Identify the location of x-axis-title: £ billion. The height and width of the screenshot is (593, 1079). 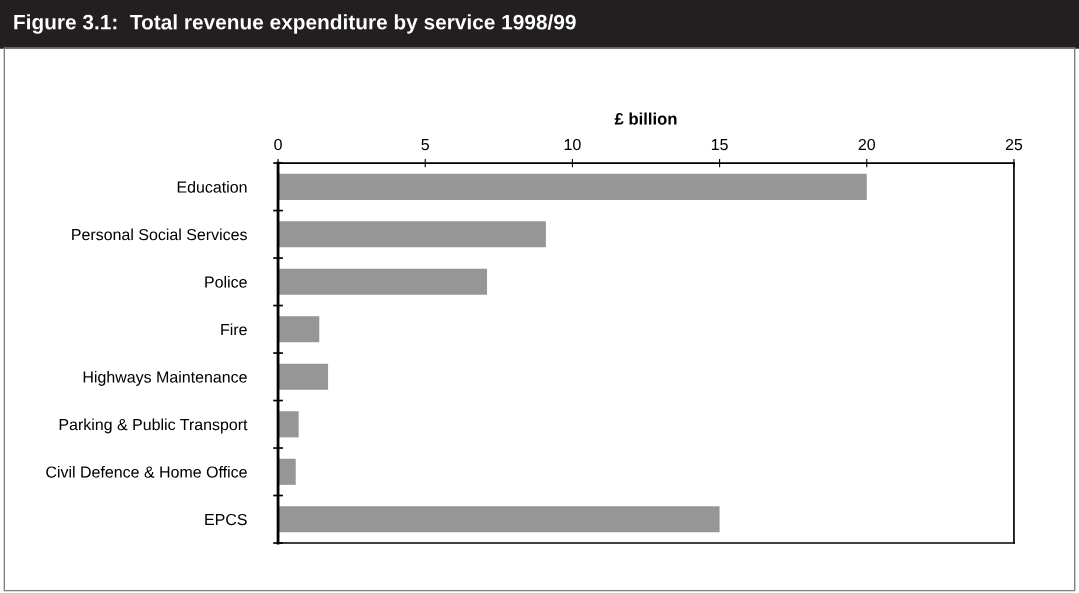
(645, 118).